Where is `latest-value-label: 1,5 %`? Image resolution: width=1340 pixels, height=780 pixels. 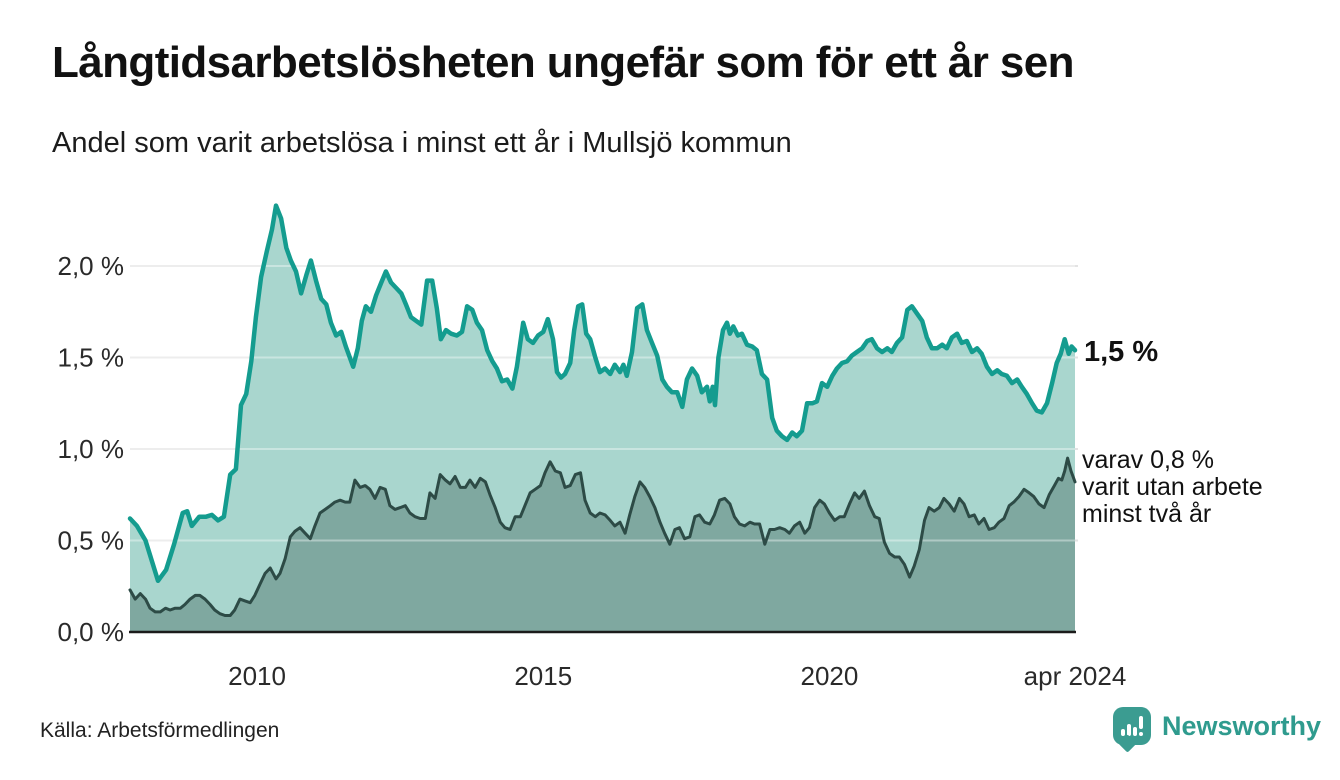 latest-value-label: 1,5 % is located at coordinates (1121, 352).